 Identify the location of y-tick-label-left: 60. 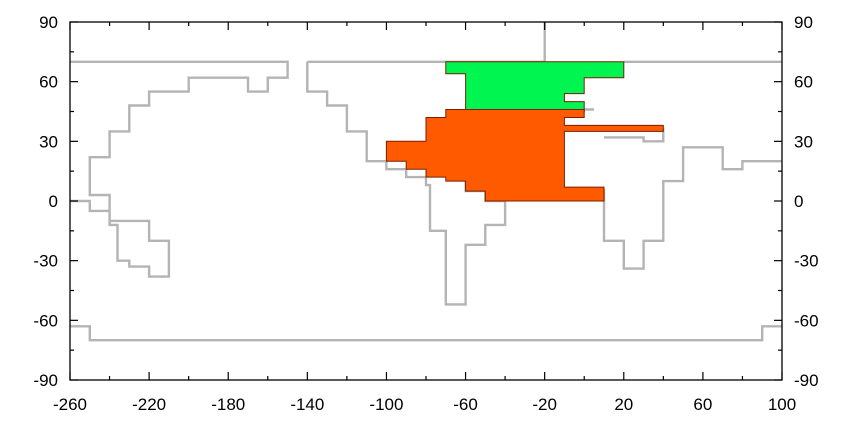
(48, 82).